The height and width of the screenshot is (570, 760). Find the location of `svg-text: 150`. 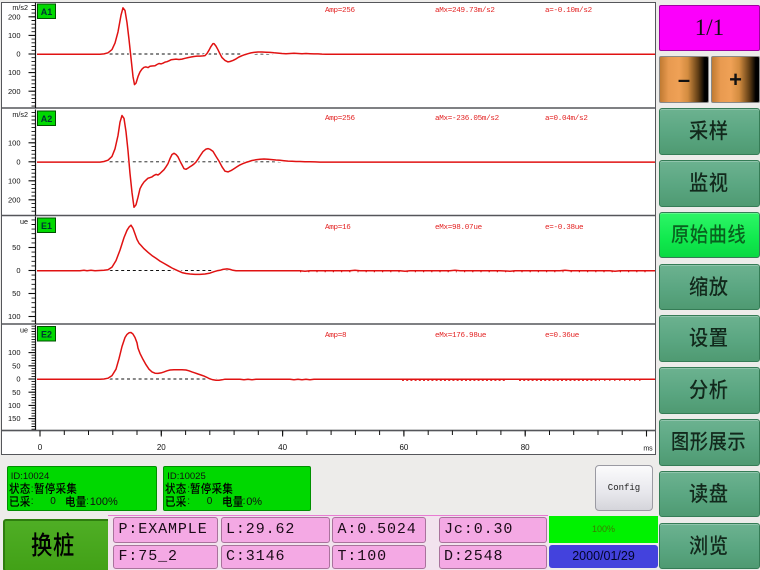

svg-text: 150 is located at coordinates (14, 418).